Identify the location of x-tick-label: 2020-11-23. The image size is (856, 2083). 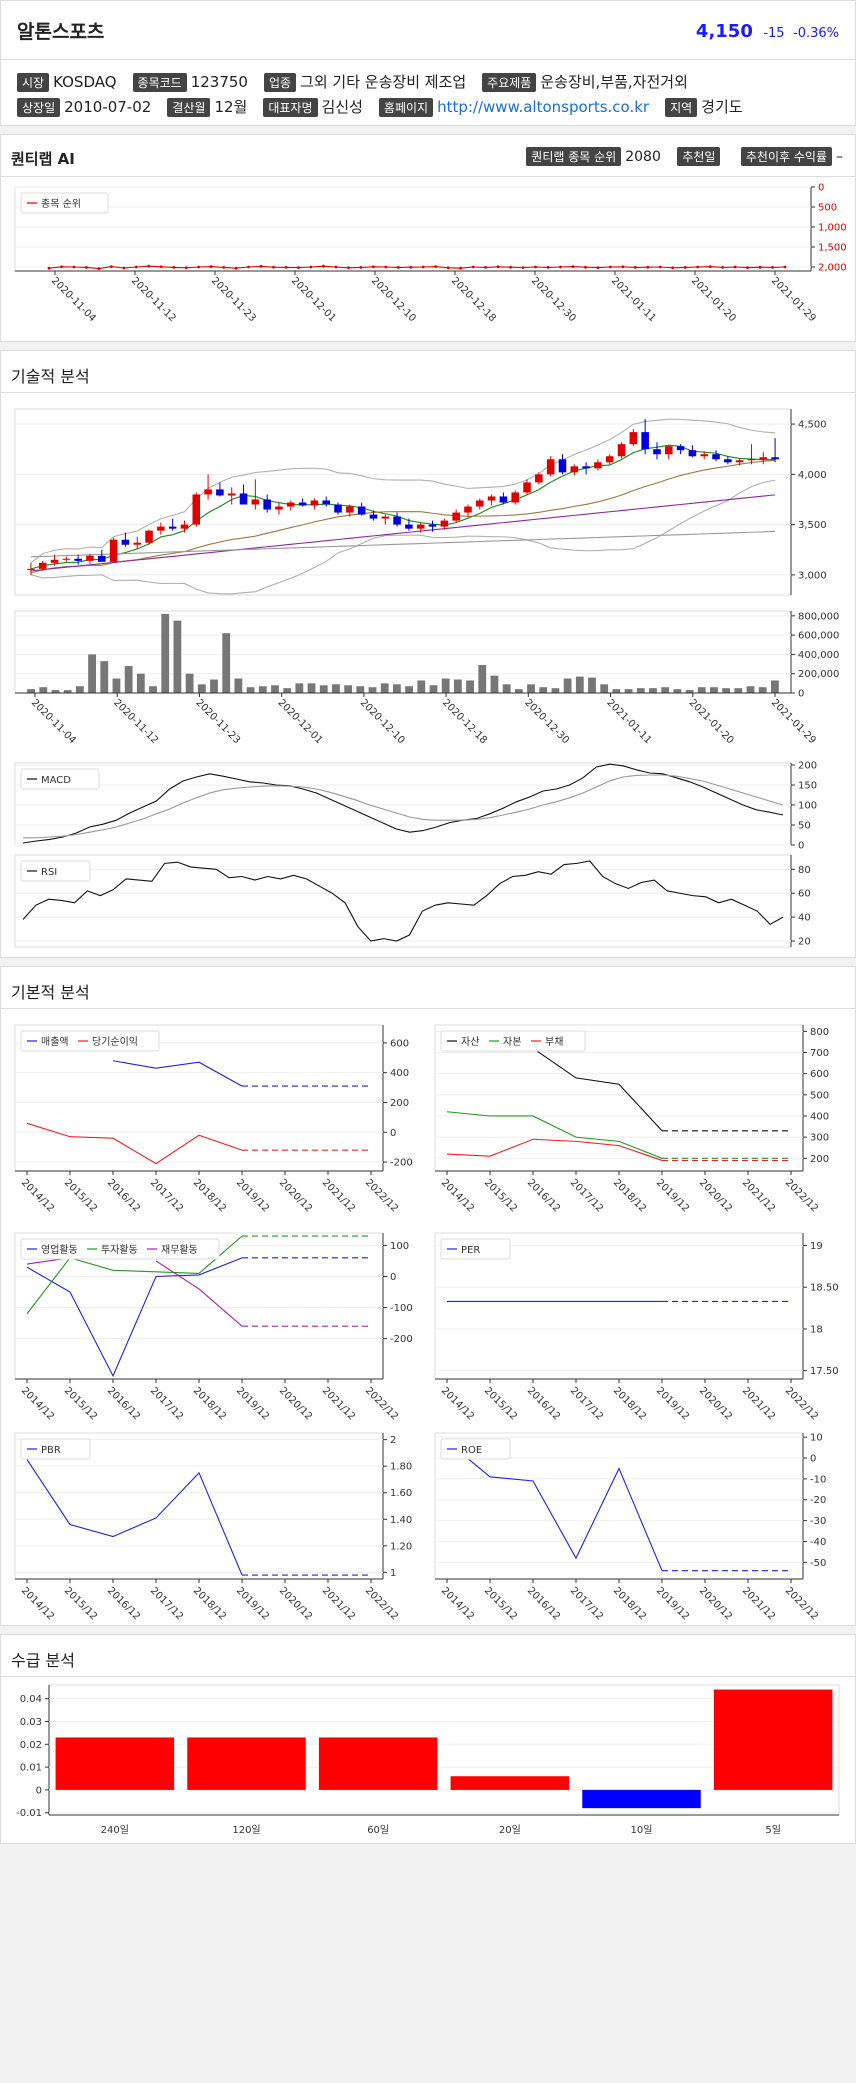
(233, 299).